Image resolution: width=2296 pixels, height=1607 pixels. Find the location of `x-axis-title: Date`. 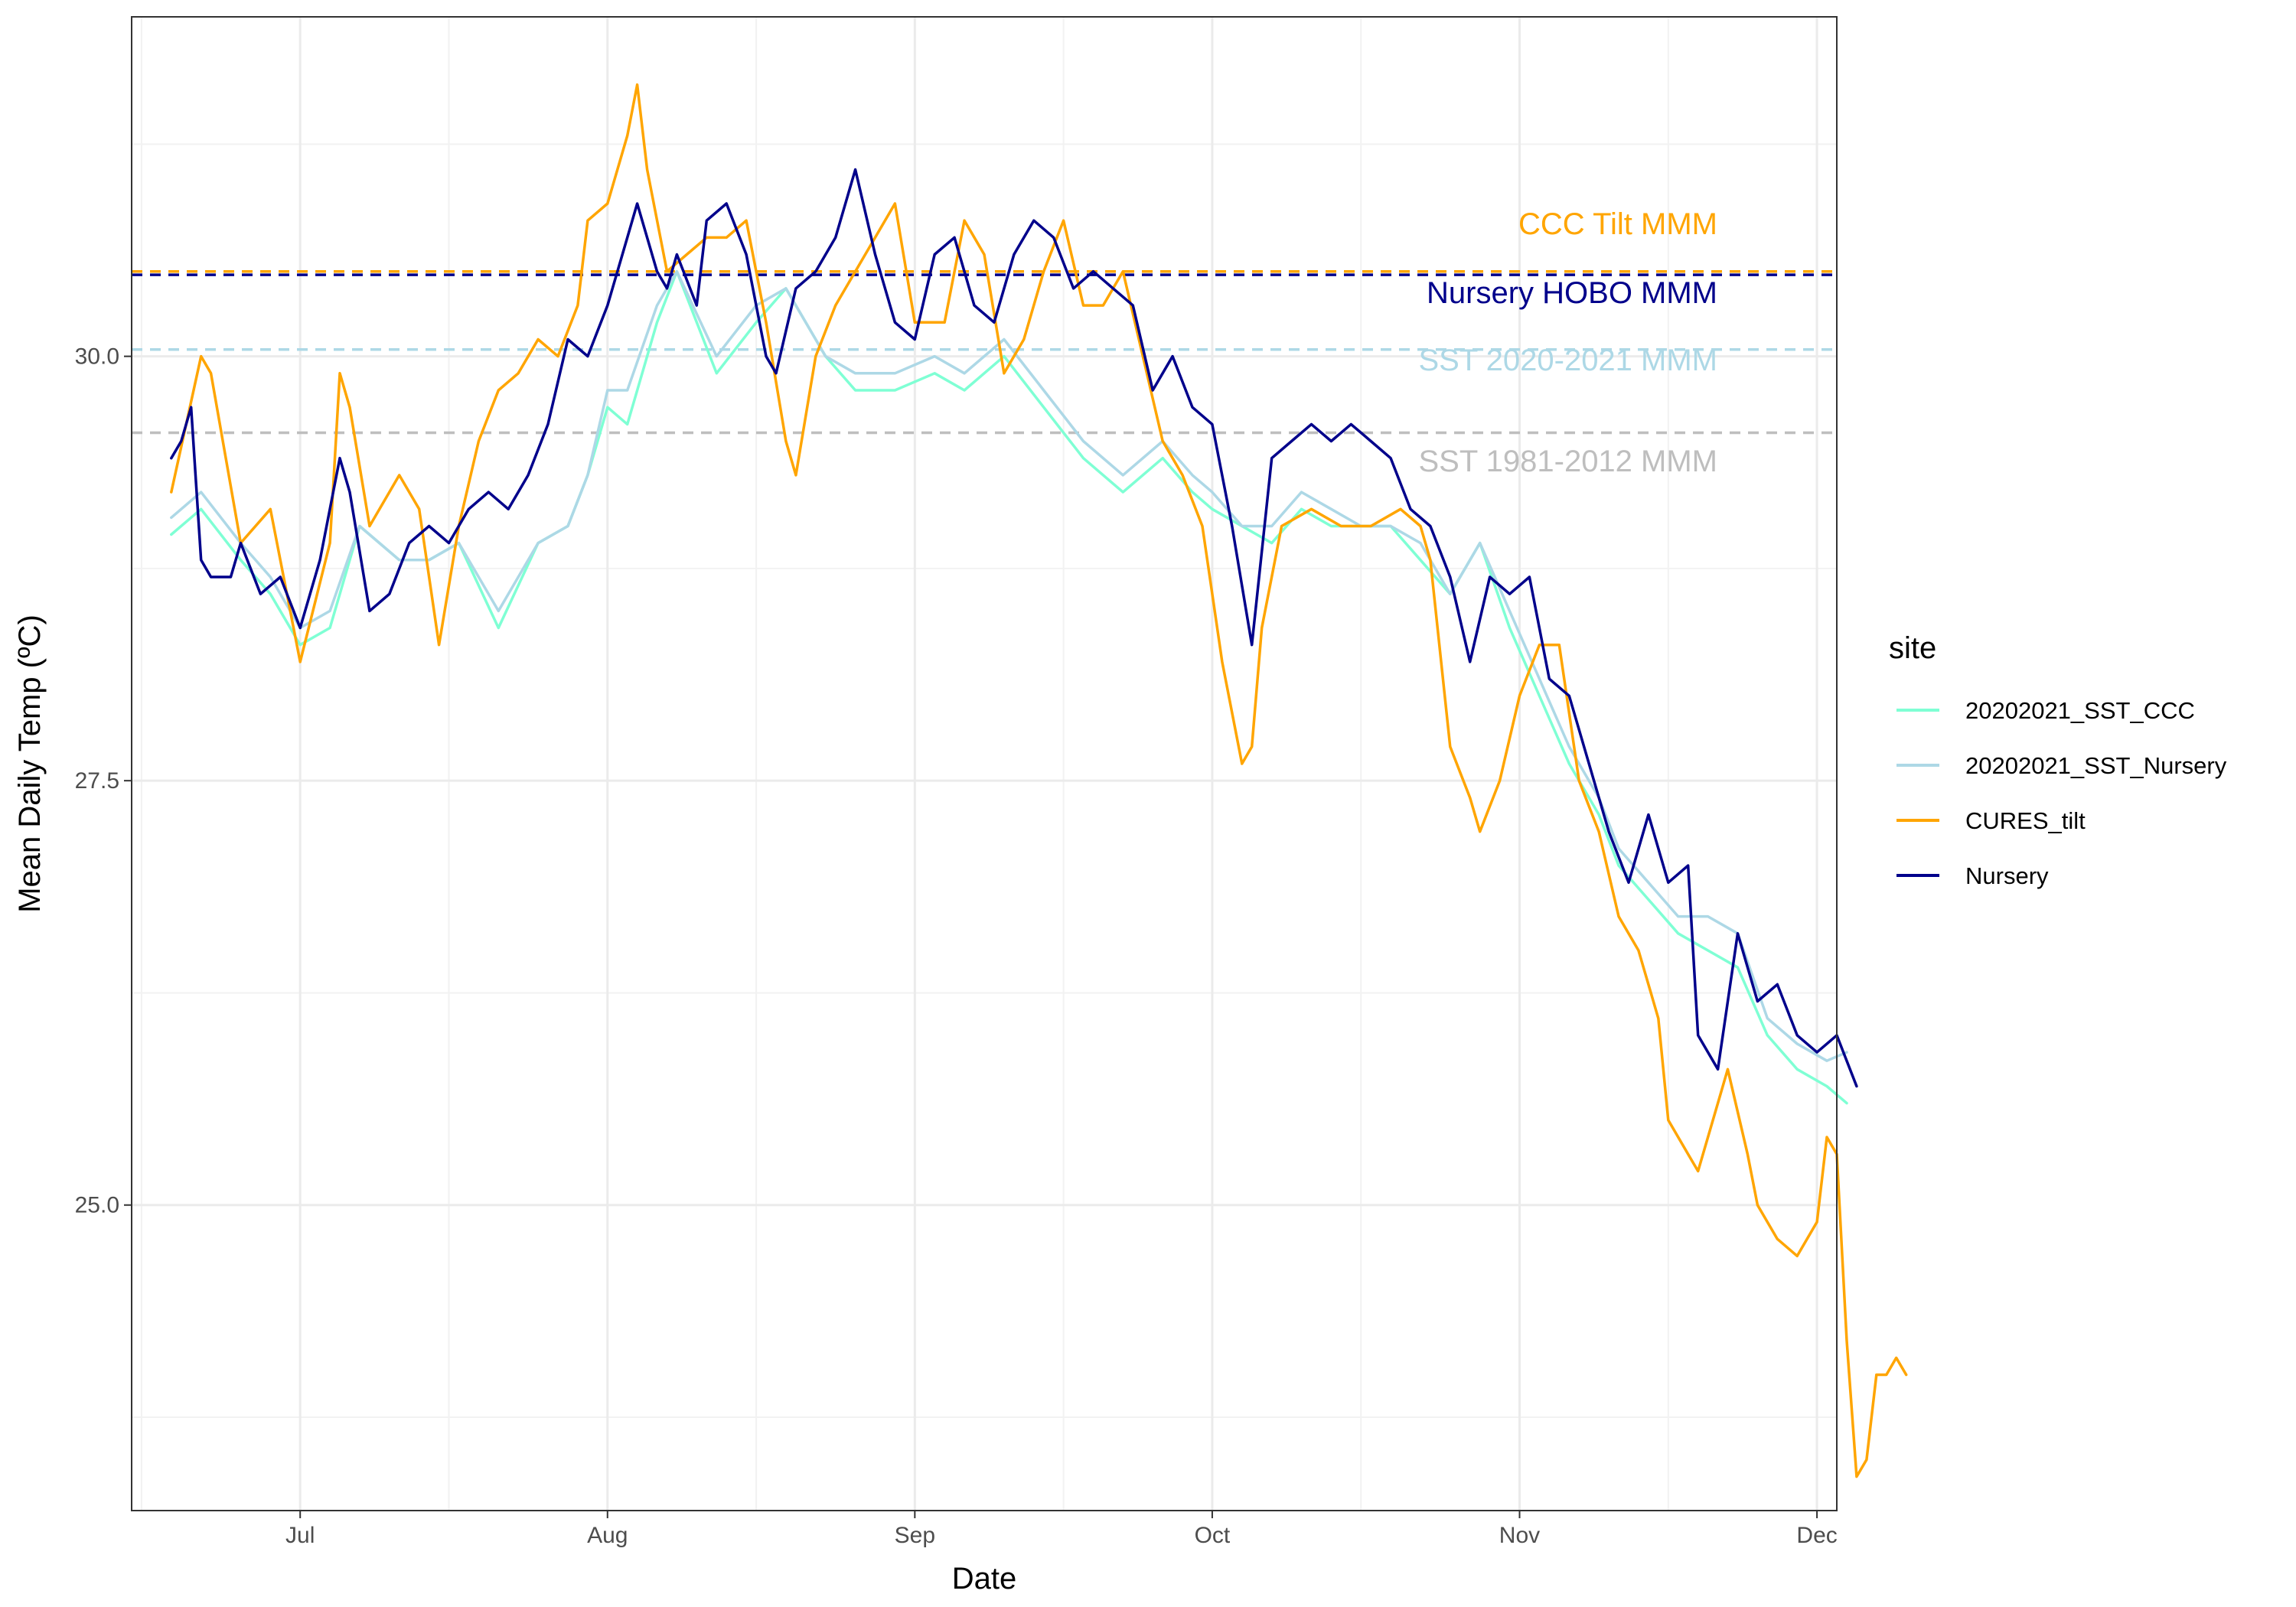

x-axis-title: Date is located at coordinates (984, 1579).